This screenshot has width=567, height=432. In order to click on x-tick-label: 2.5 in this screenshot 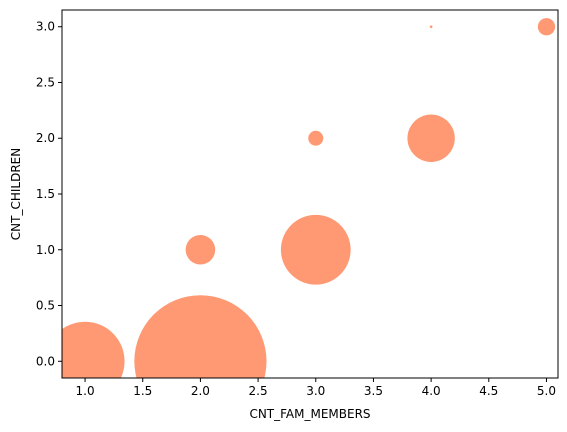, I will do `click(258, 391)`.